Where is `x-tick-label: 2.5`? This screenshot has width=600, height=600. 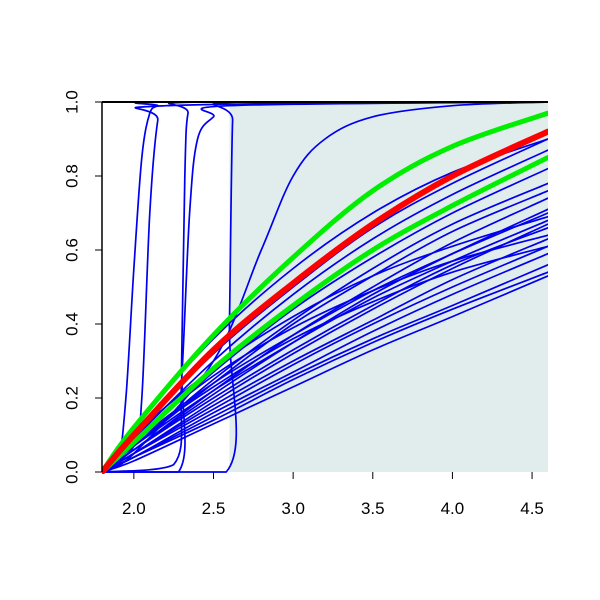
x-tick-label: 2.5 is located at coordinates (214, 508).